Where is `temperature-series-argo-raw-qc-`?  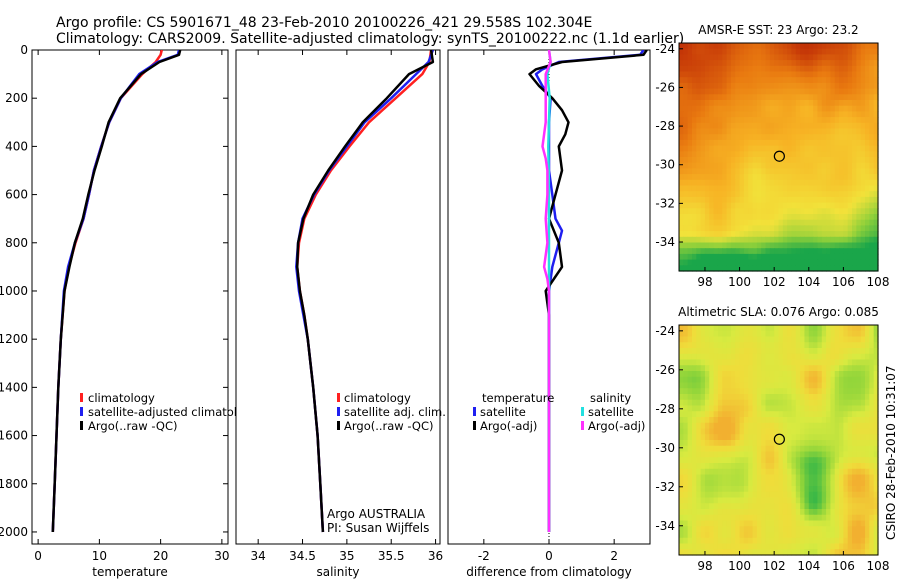 temperature-series-argo-raw-qc- is located at coordinates (116, 291).